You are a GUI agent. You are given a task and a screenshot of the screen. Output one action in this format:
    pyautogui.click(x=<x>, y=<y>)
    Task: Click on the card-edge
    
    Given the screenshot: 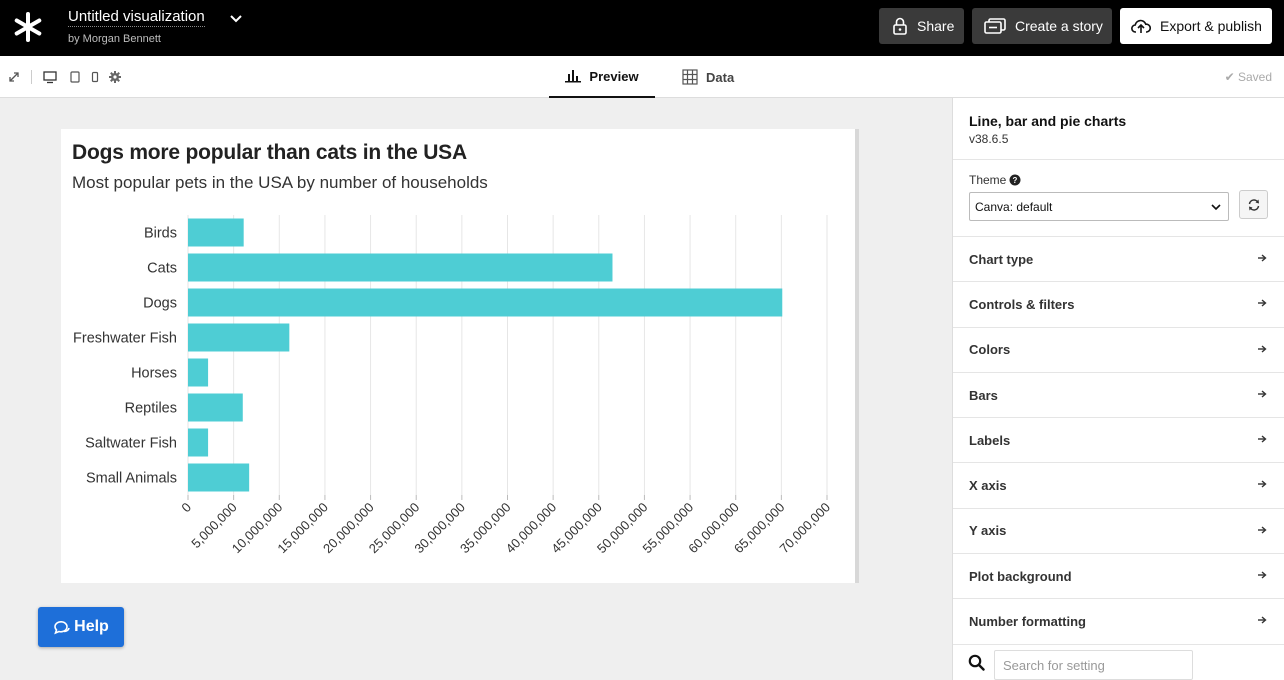 What is the action you would take?
    pyautogui.click(x=857, y=356)
    